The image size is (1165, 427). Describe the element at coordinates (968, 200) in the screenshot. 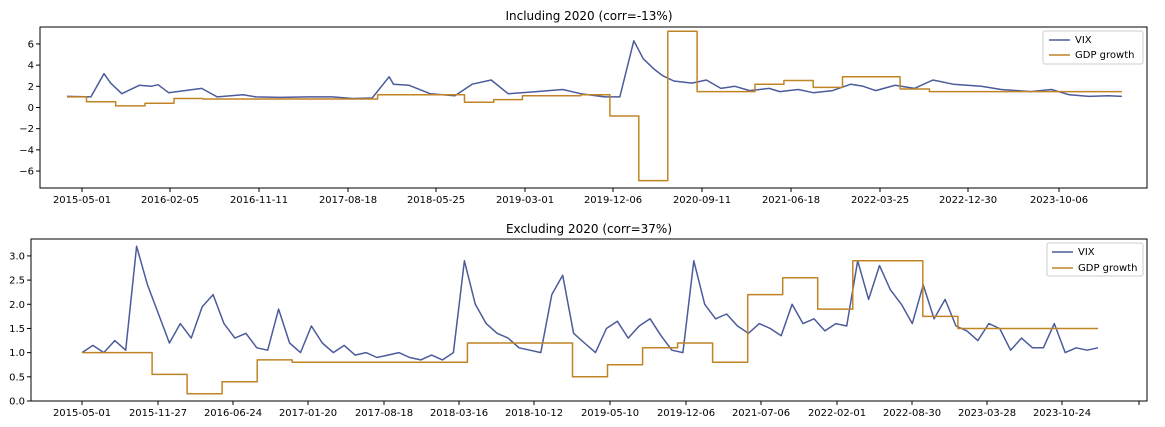

I see `x-tick-label: 2022-12-30` at that location.